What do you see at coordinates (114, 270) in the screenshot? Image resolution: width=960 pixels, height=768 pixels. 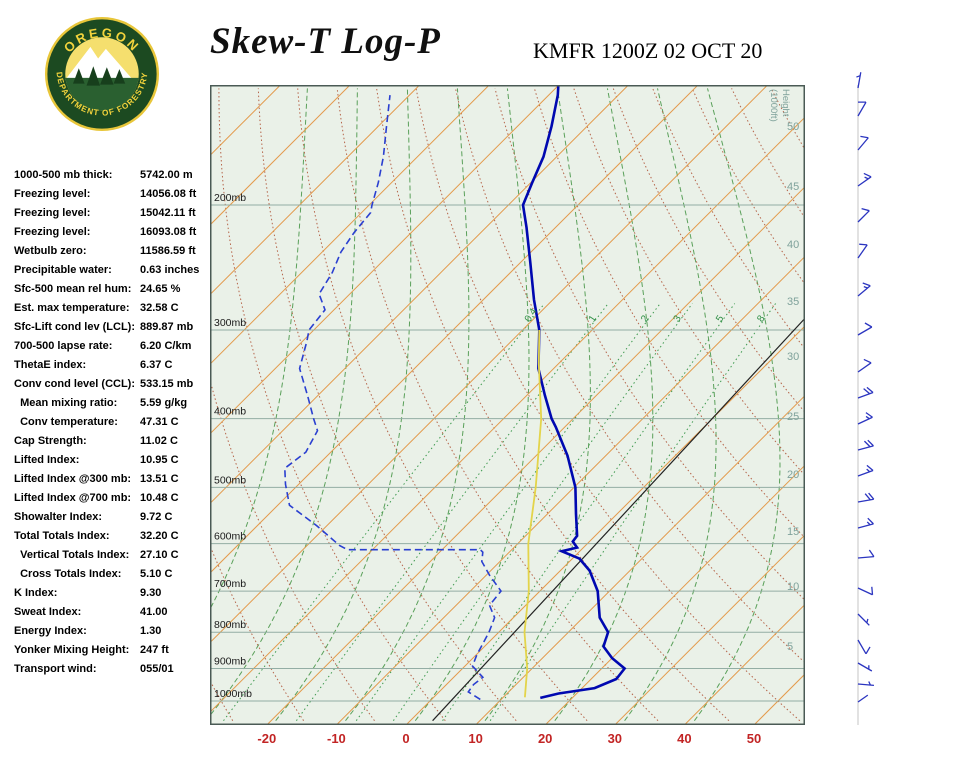 I see `index-row: Precipitable water: 0.63 inches` at bounding box center [114, 270].